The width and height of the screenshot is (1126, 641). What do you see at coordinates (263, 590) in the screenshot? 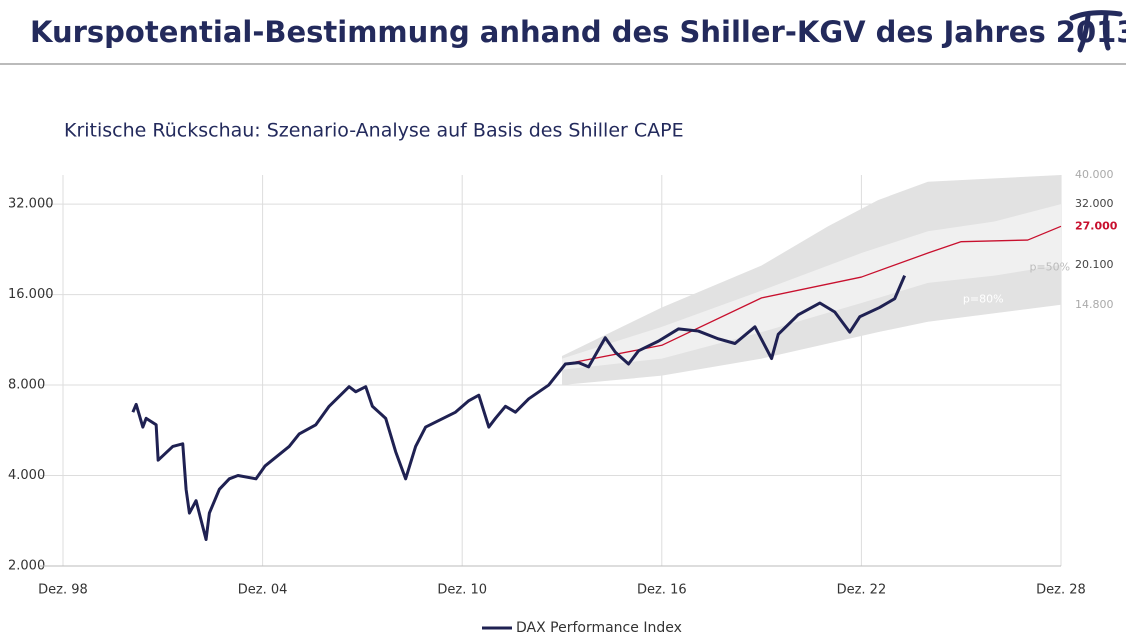
I see `x-tick-label: Dez. 04` at bounding box center [263, 590].